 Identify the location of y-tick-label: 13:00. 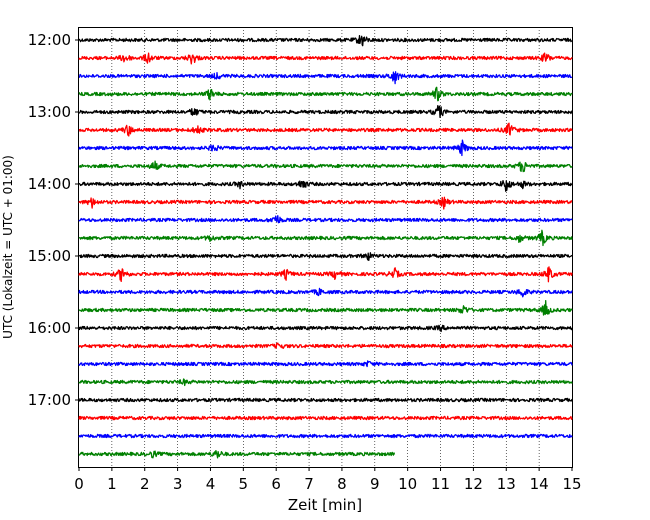
(49, 112).